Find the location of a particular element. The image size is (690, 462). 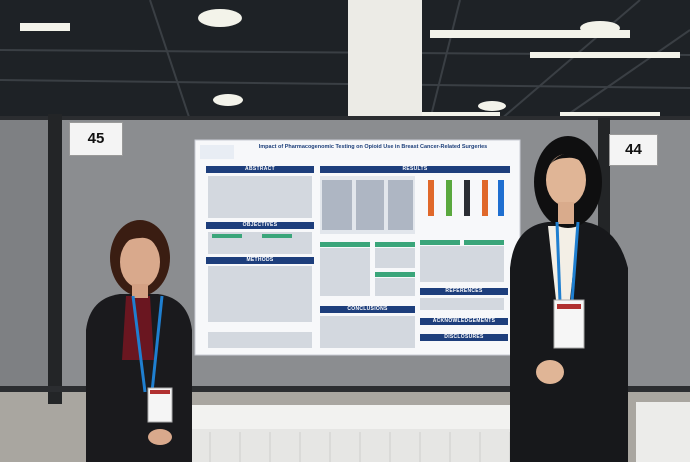

university-logo is located at coordinates (217, 152).